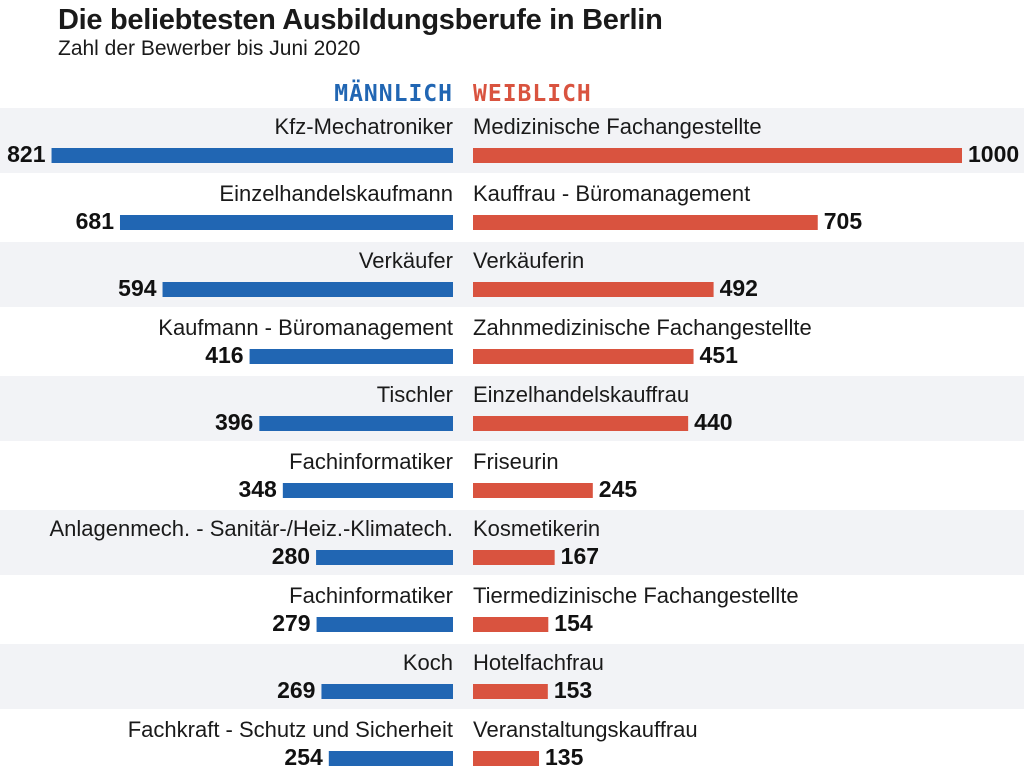  I want to click on female-value-label: 245, so click(618, 489).